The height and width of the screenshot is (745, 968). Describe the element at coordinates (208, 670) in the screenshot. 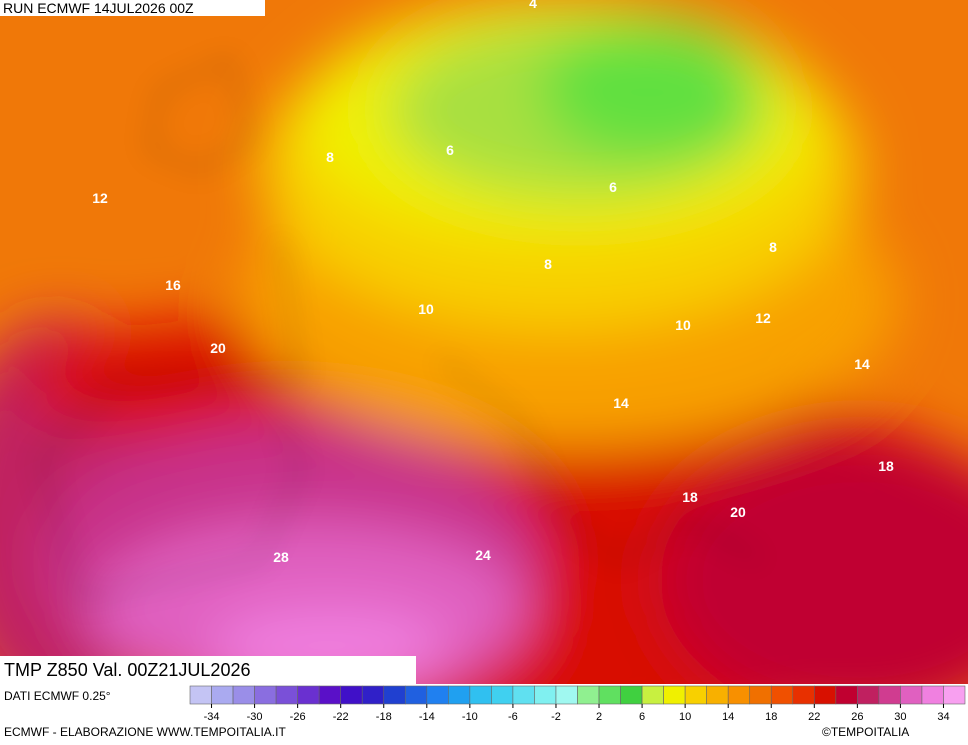

I see `field-label: TMP Z850 Val. 00Z21JUL2026` at that location.